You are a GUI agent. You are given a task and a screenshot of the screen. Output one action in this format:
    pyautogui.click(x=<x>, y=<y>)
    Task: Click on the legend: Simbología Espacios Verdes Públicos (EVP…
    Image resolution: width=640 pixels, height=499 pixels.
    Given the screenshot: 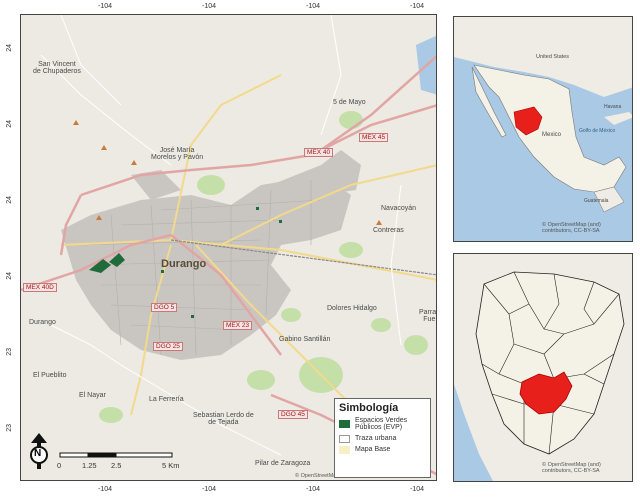 What is the action you would take?
    pyautogui.click(x=382, y=438)
    